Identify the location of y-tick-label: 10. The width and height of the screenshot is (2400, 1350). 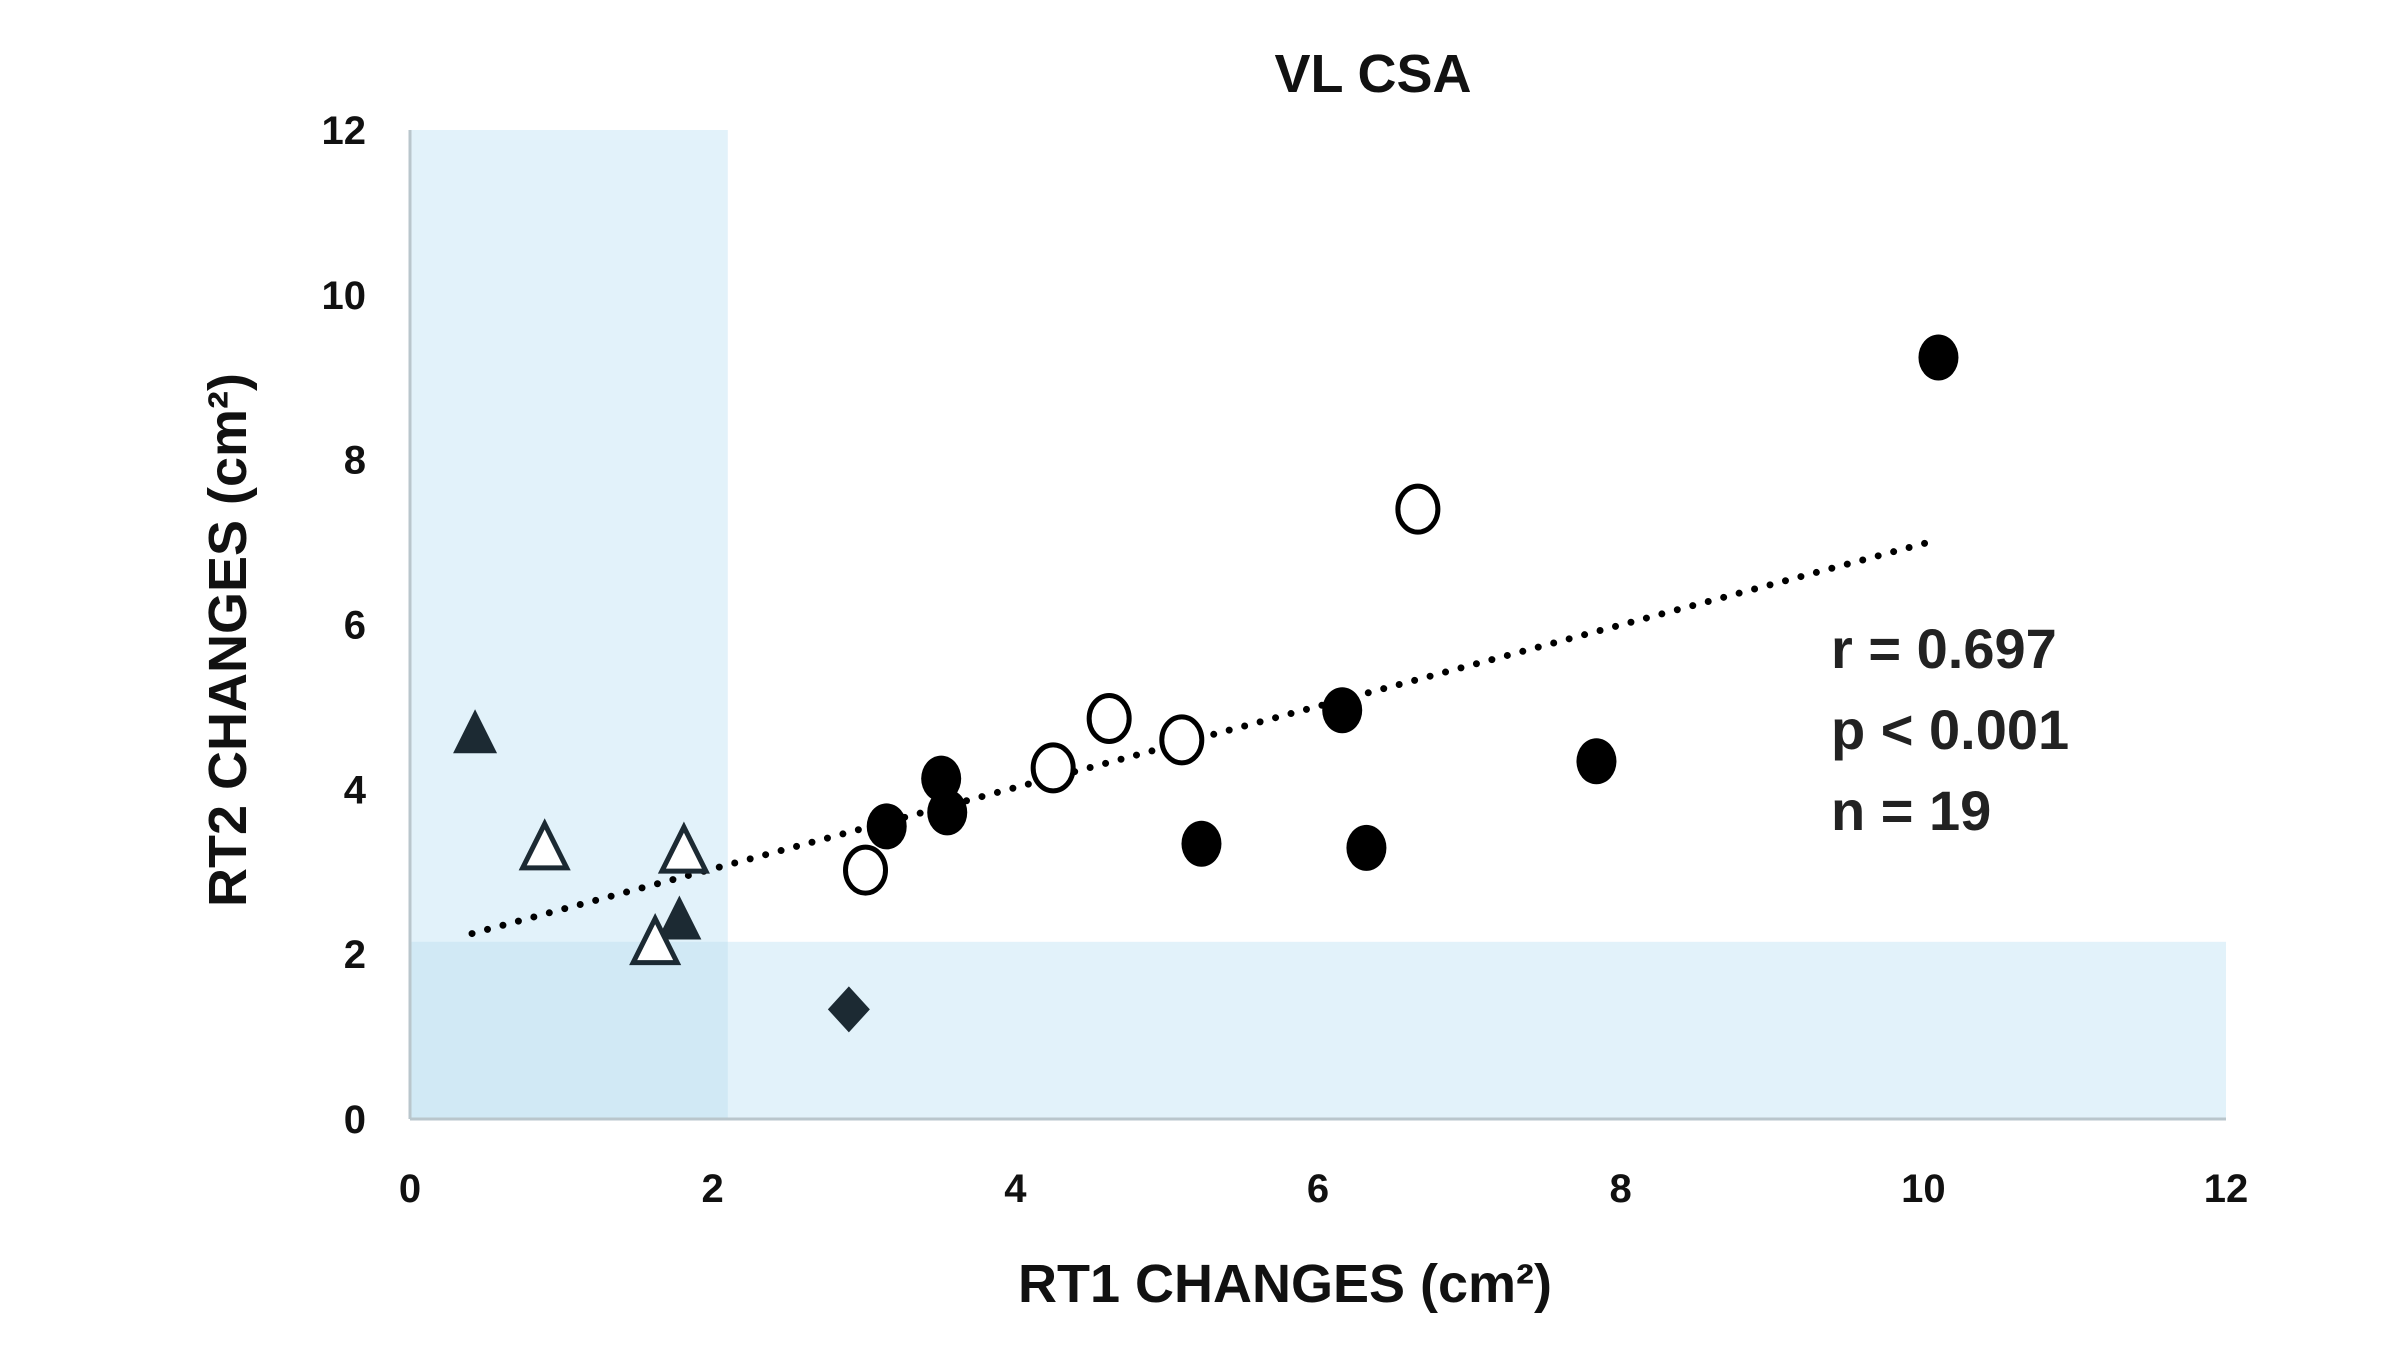
(344, 296).